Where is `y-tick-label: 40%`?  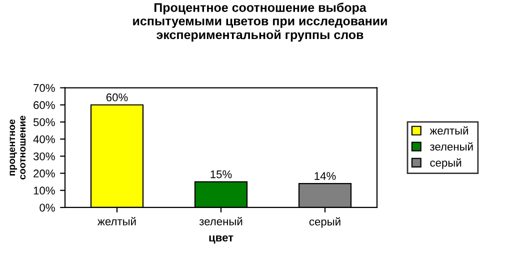 y-tick-label: 40% is located at coordinates (44, 139).